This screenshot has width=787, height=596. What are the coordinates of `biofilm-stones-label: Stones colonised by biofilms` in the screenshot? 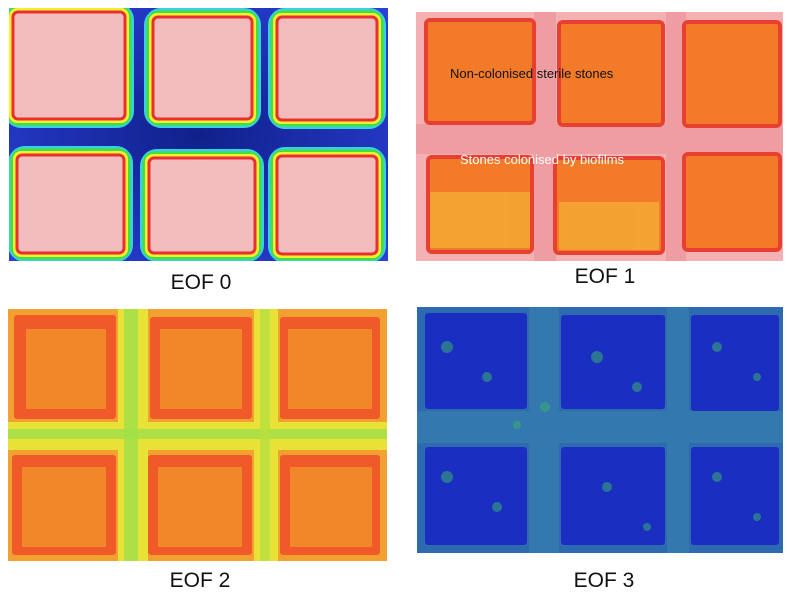 It's located at (542, 159).